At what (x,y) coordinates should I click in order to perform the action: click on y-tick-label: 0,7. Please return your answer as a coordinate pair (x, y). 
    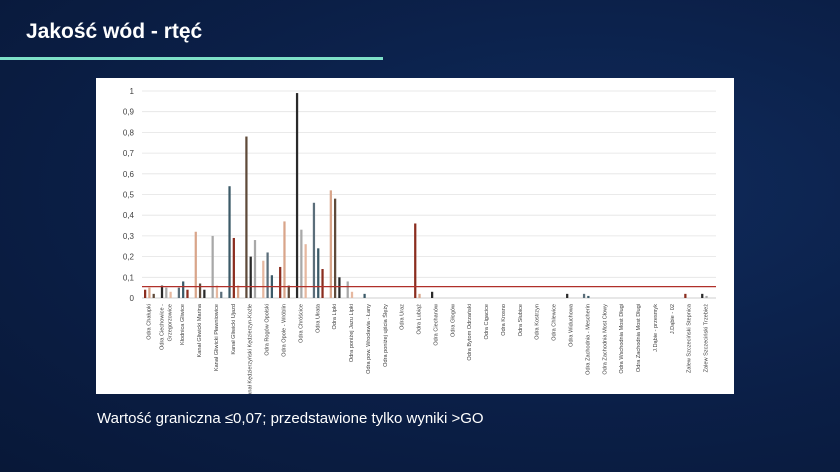
    Looking at the image, I should click on (129, 153).